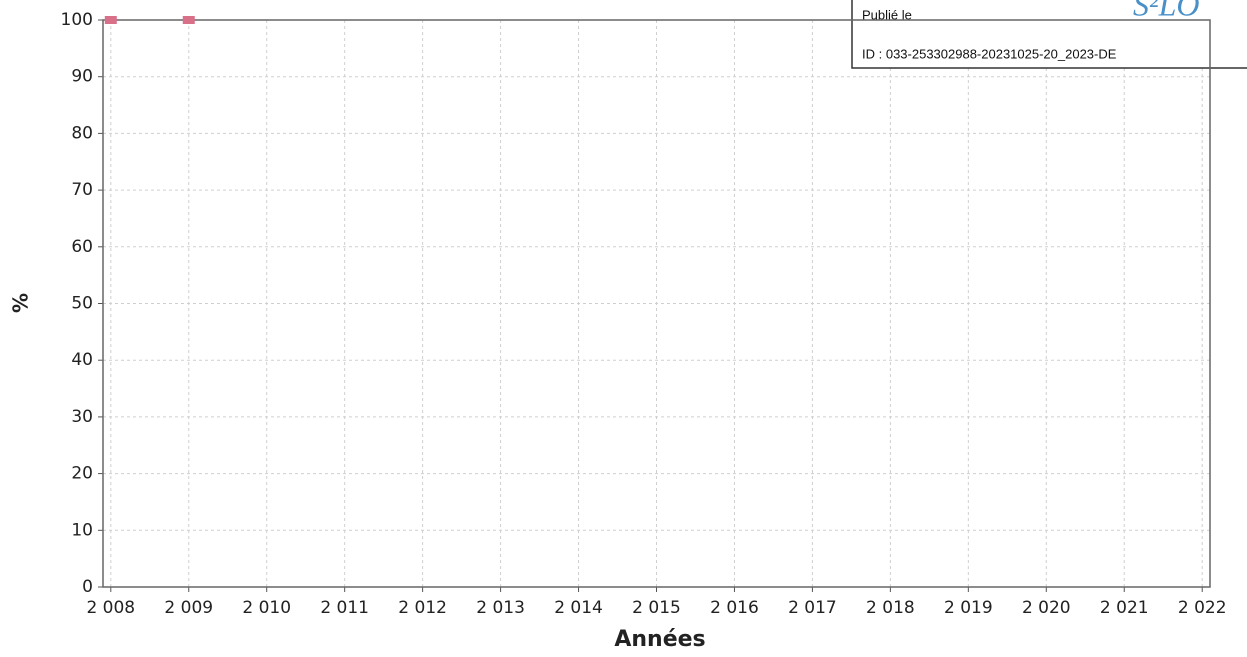 The width and height of the screenshot is (1247, 657). Describe the element at coordinates (82, 304) in the screenshot. I see `y-tick-label: 50` at that location.